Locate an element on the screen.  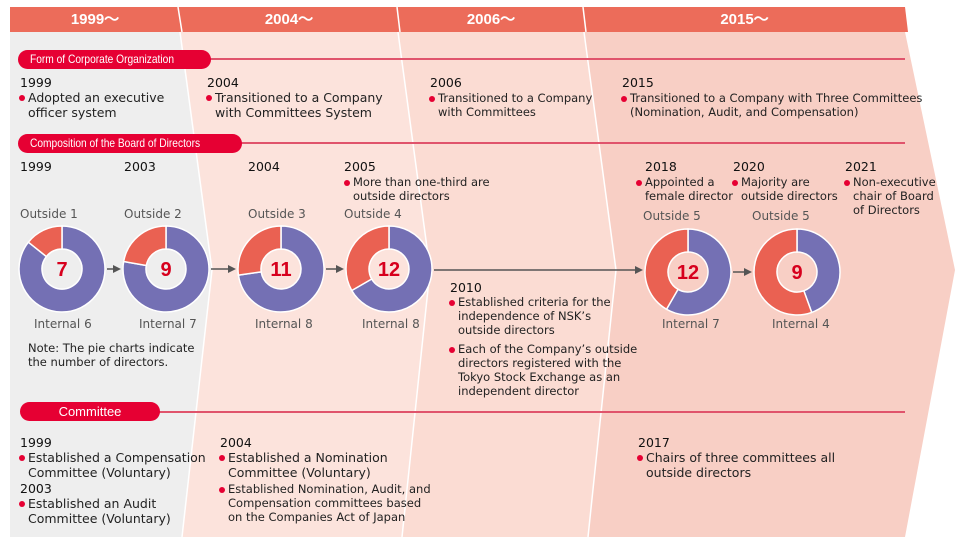
entry-text: Adopted an executive officer system is located at coordinates (91, 105).